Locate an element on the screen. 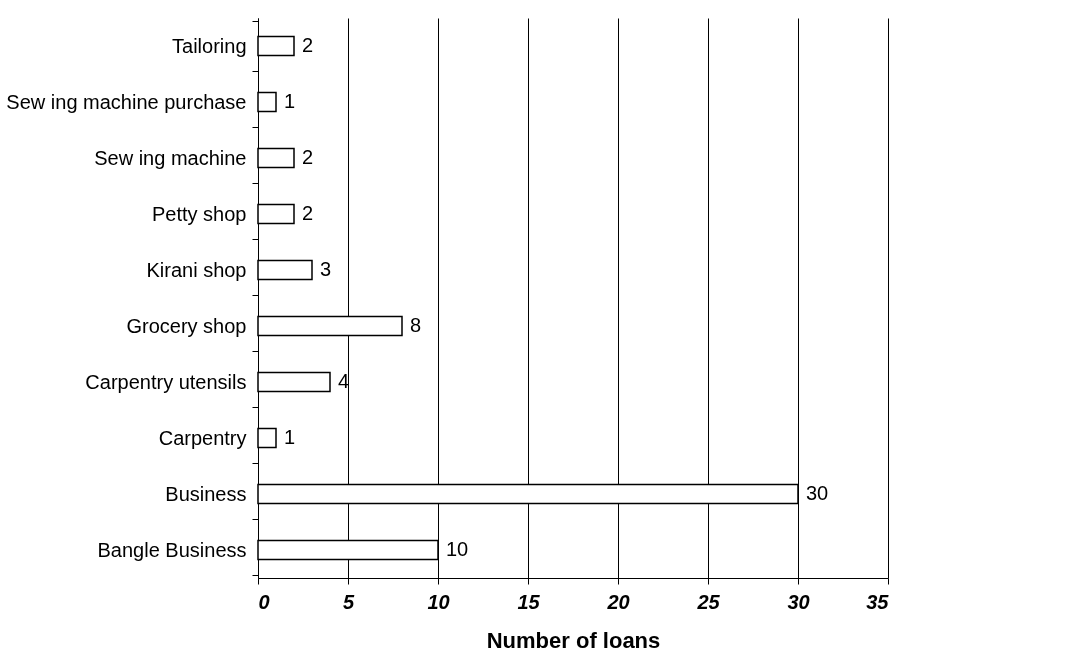 The height and width of the screenshot is (668, 1074). x-tick-label: 35 is located at coordinates (878, 601).